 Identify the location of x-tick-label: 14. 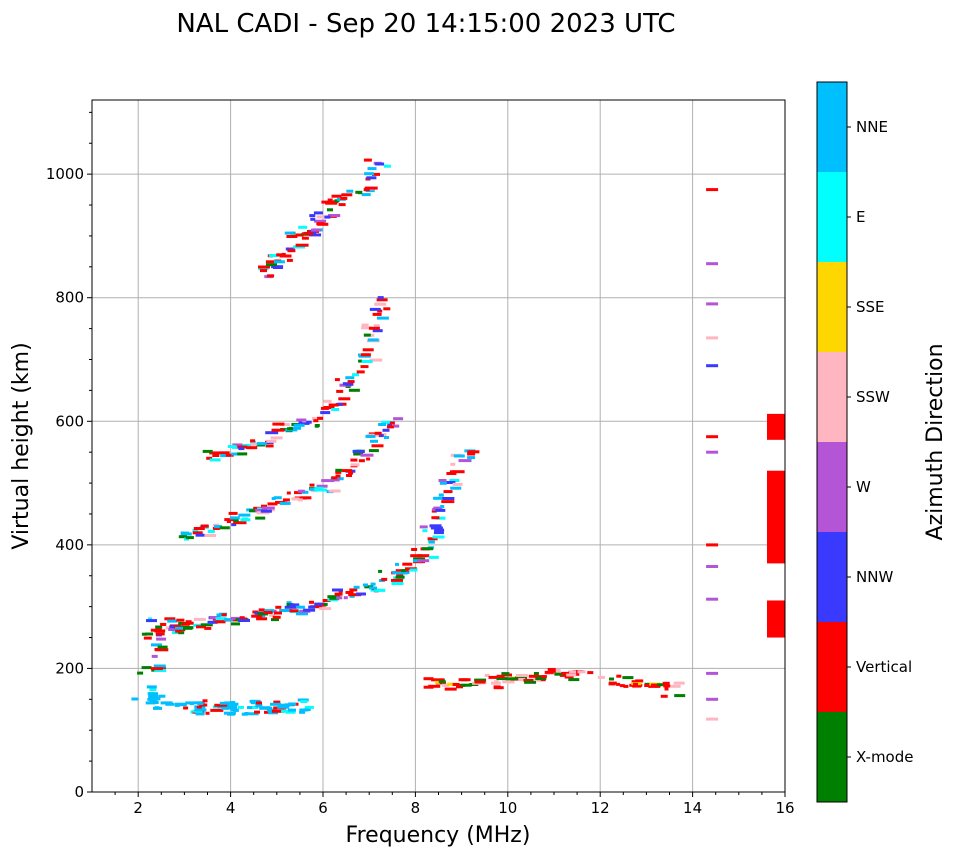
(692, 808).